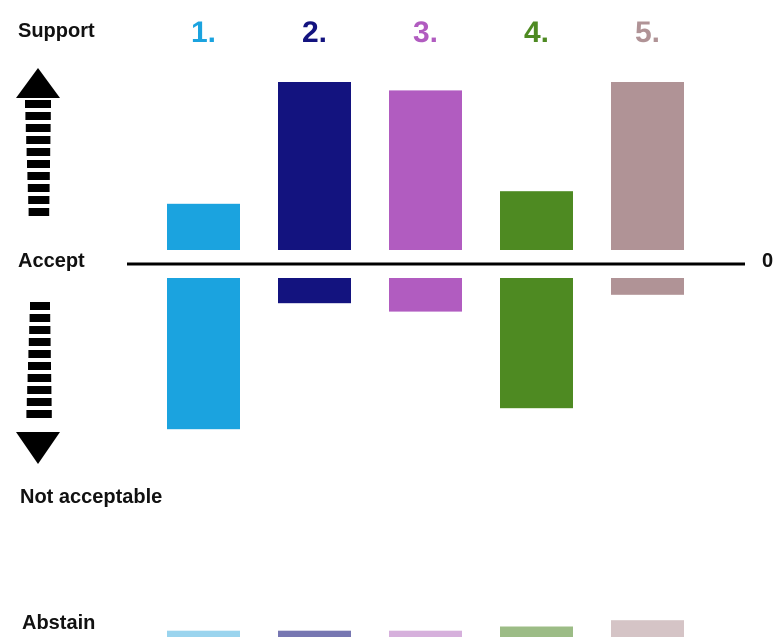 The height and width of the screenshot is (642, 776). What do you see at coordinates (425, 628) in the screenshot?
I see `abstain-bars` at bounding box center [425, 628].